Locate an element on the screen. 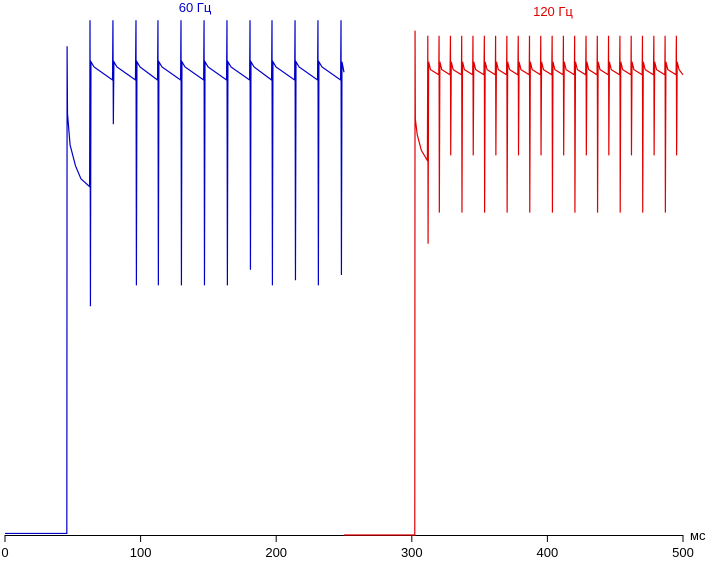  x-tick-label: 500 is located at coordinates (683, 552).